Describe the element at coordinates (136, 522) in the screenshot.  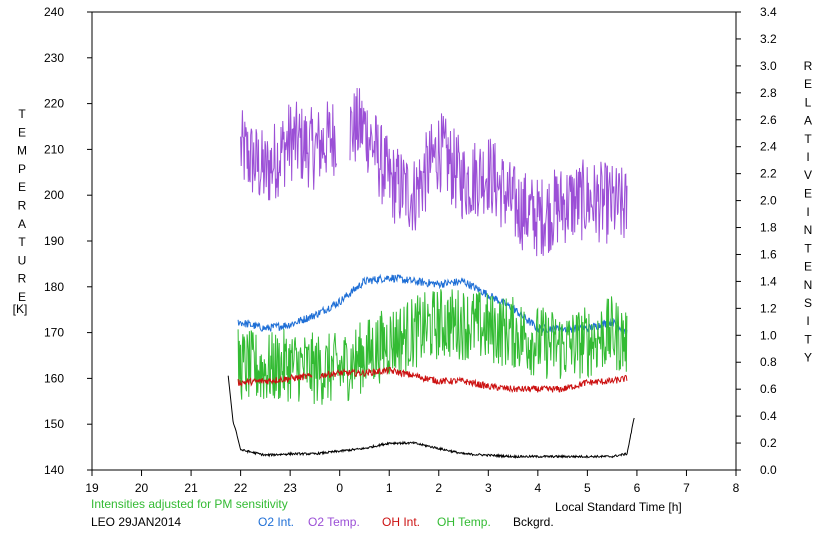
I see `station-date-label: LEO 29JAN2014` at that location.